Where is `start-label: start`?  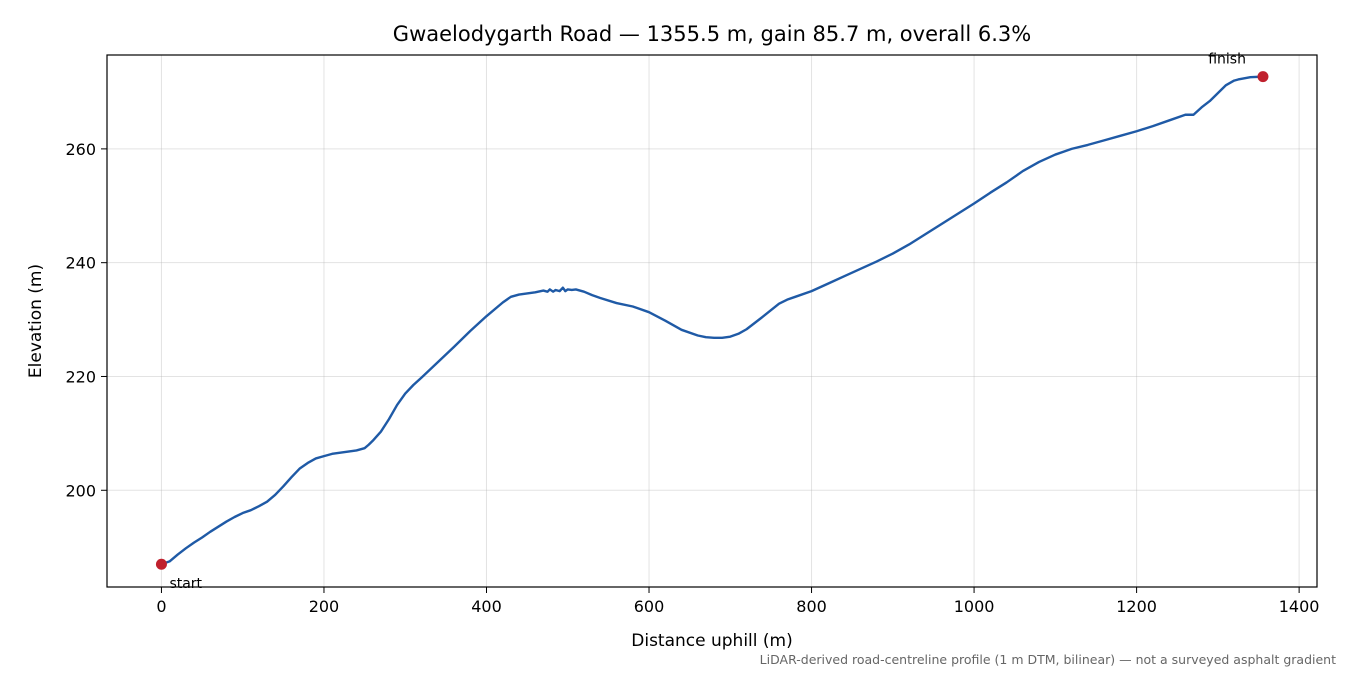
start-label: start is located at coordinates (185, 584).